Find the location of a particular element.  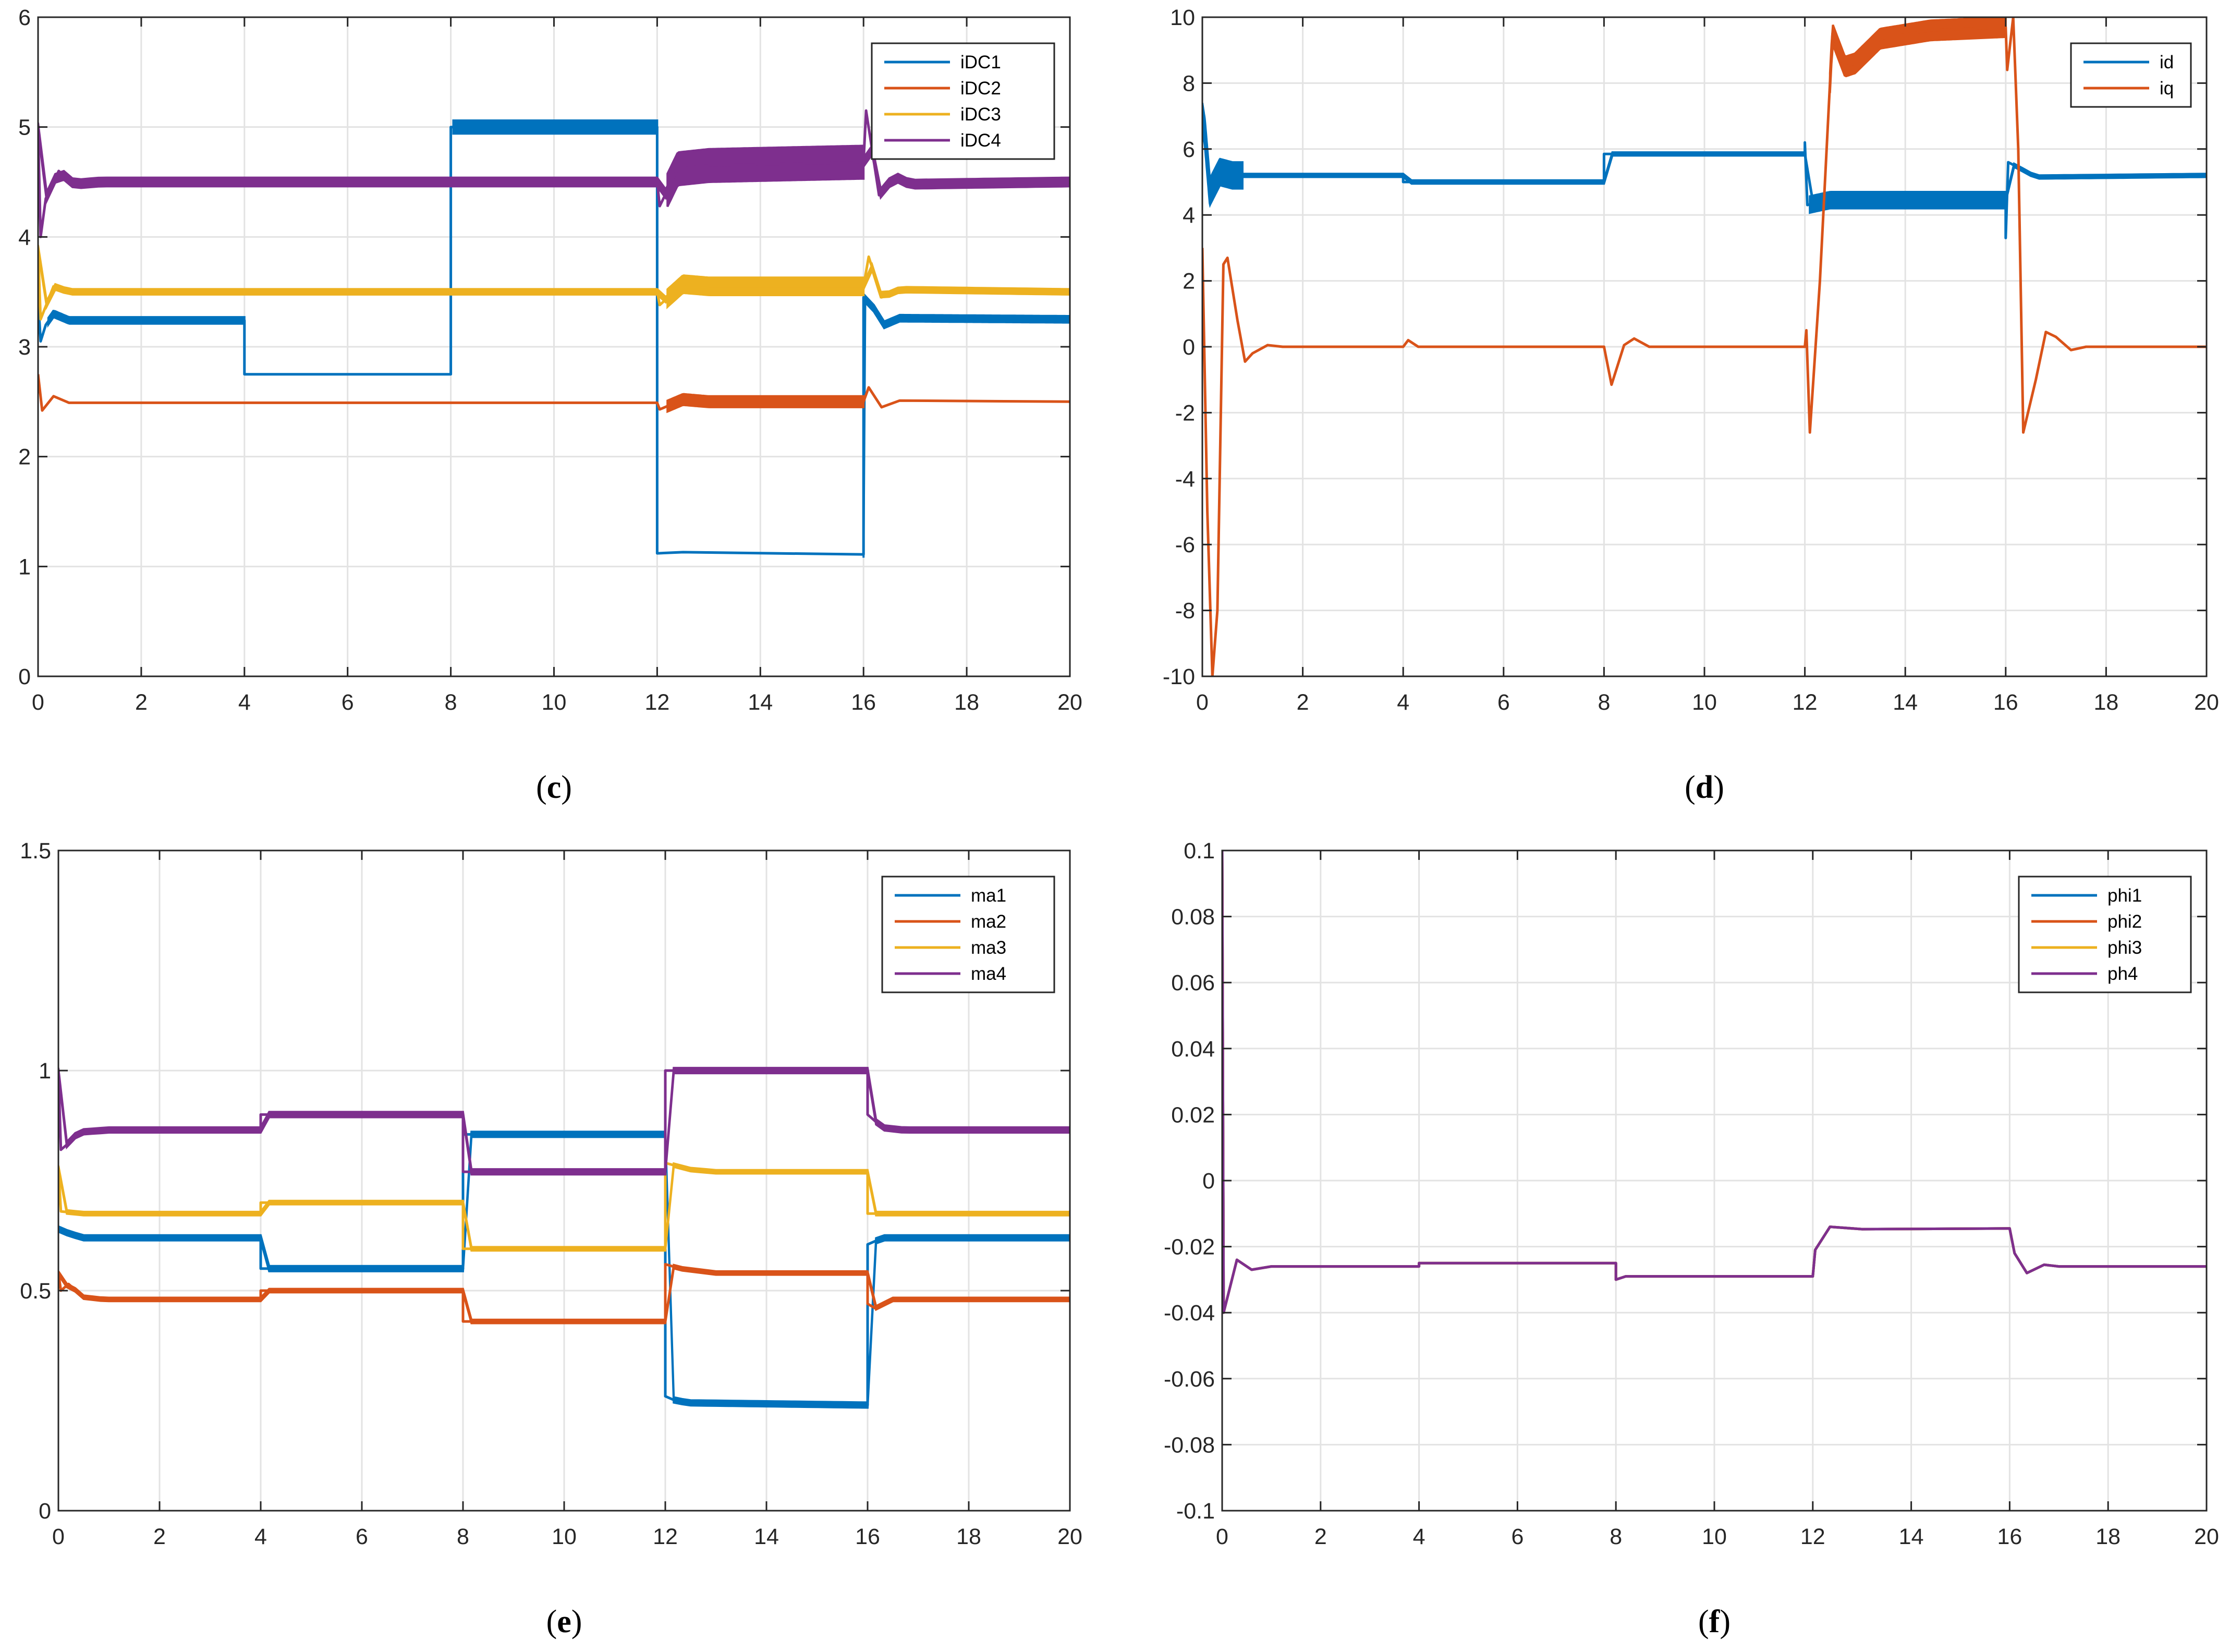

series-id-line is located at coordinates (1704, 178).